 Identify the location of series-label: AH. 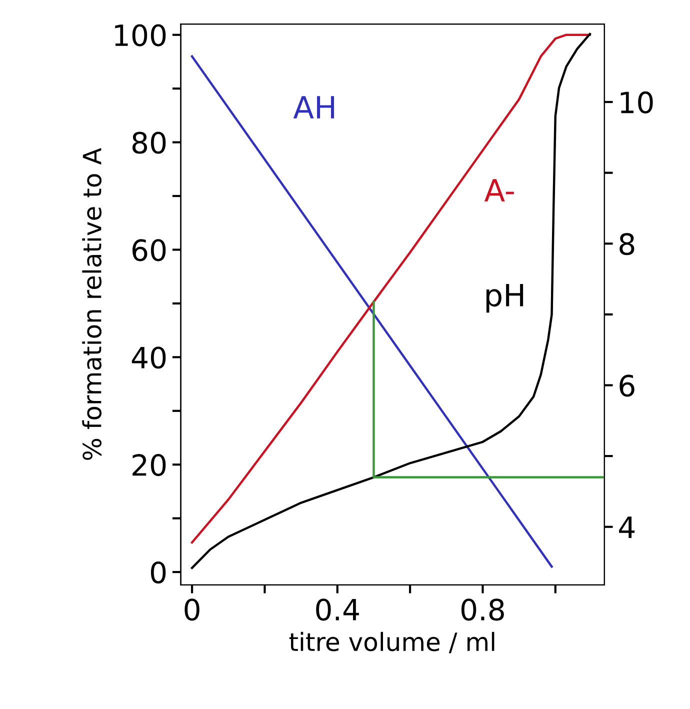
(313, 107).